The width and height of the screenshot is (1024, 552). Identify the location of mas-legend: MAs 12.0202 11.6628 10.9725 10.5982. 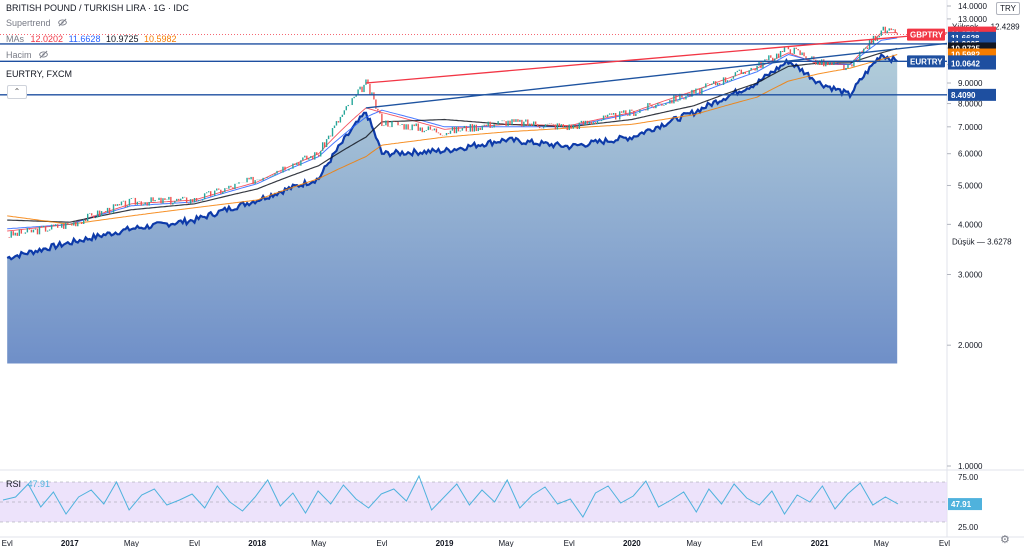
(91, 39).